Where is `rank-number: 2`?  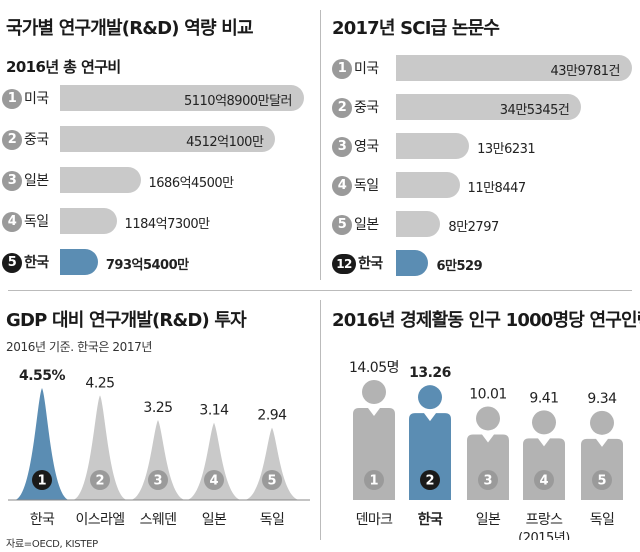
rank-number: 2 is located at coordinates (99, 481).